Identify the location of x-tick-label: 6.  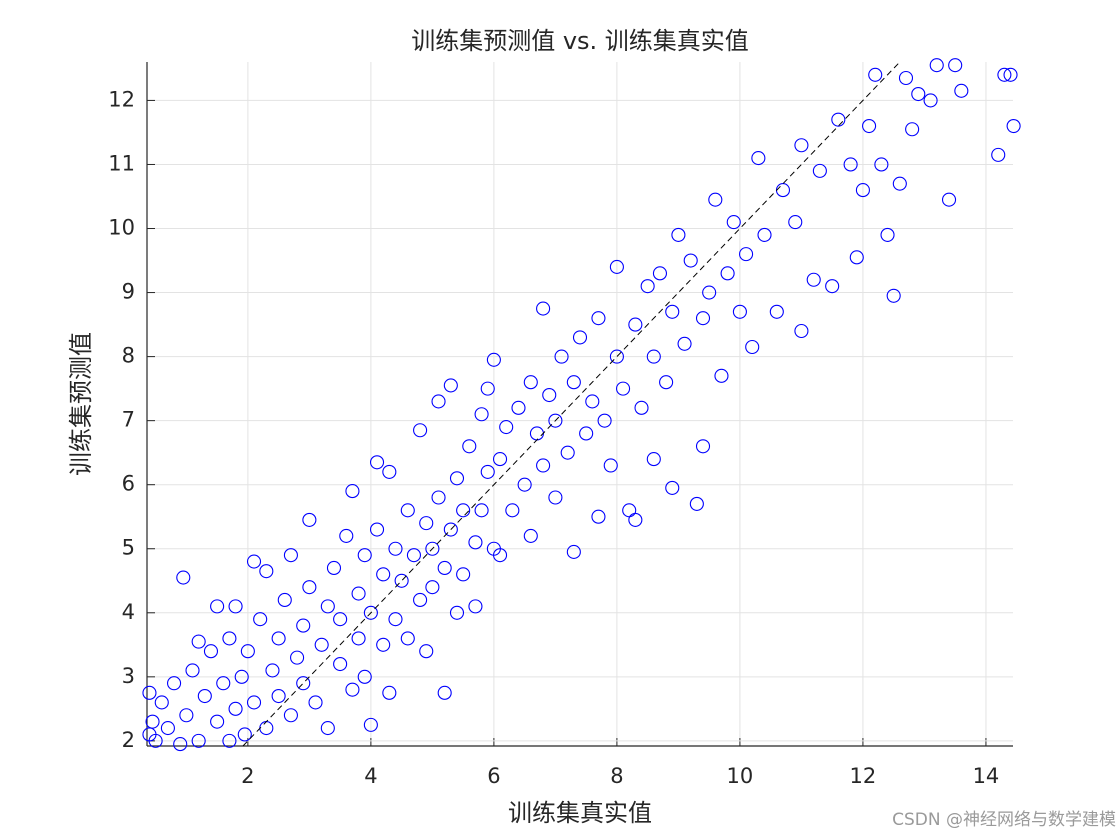
(493, 776).